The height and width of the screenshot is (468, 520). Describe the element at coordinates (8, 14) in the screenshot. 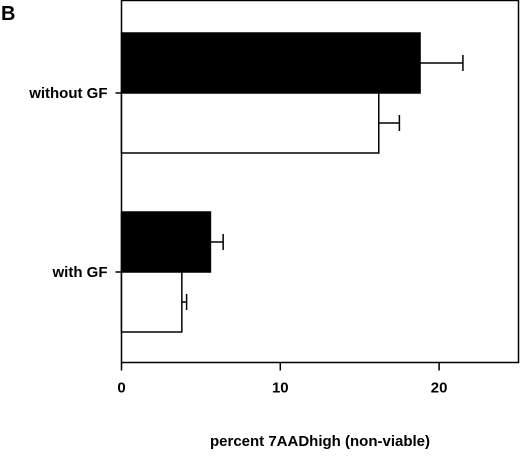

I see `panel-label: B` at that location.